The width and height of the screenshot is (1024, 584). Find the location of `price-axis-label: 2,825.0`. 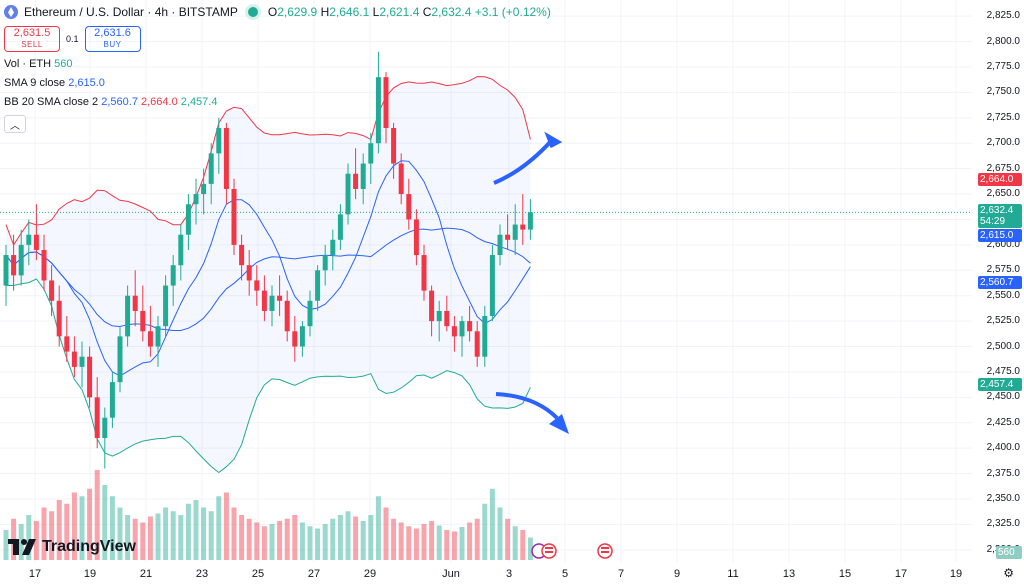

price-axis-label: 2,825.0 is located at coordinates (1003, 16).